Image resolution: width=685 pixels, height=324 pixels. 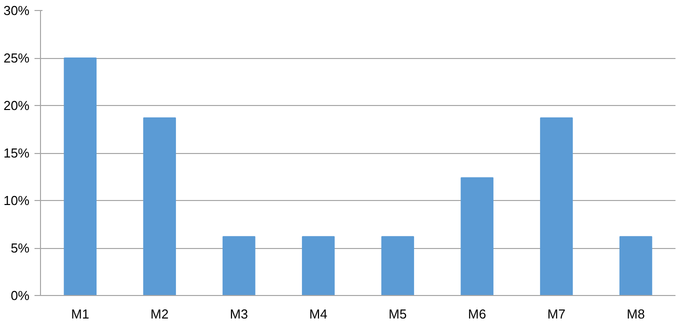 What do you see at coordinates (16, 105) in the screenshot?
I see `y-tick-label: 20%` at bounding box center [16, 105].